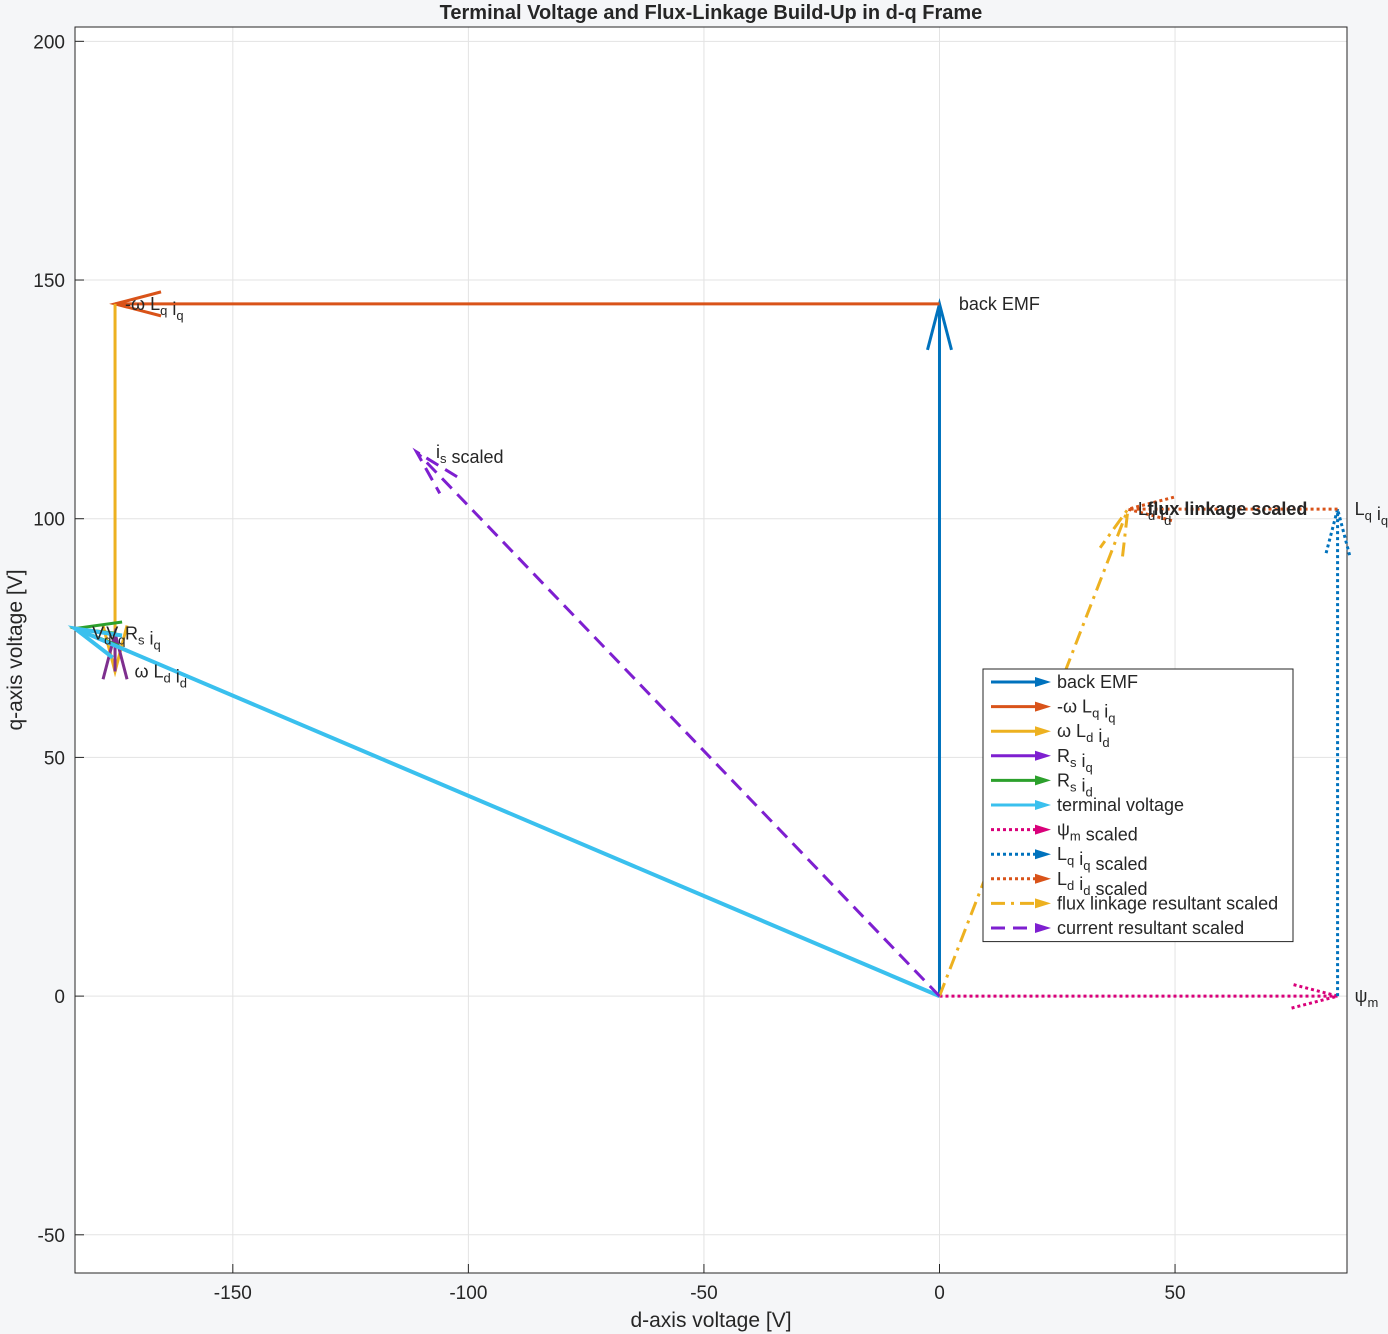 The height and width of the screenshot is (1334, 1388). I want to click on annotation-label: -ω Lq iq, so click(154, 308).